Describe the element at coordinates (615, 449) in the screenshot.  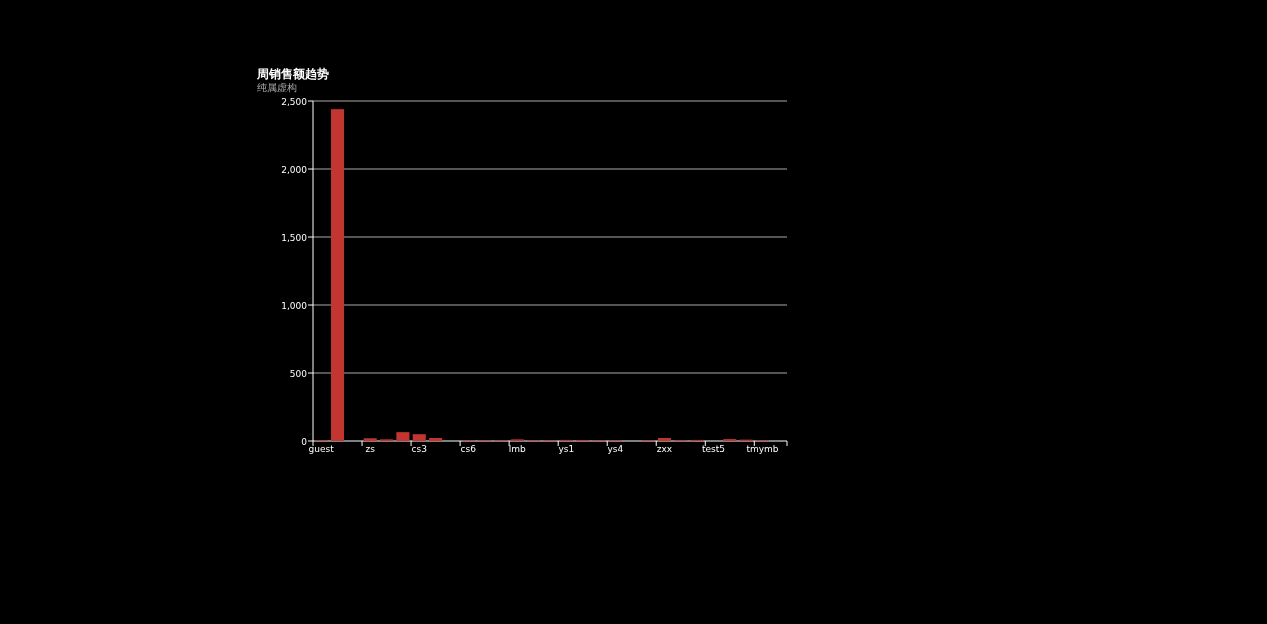
I see `x-tick-label: ys4` at that location.